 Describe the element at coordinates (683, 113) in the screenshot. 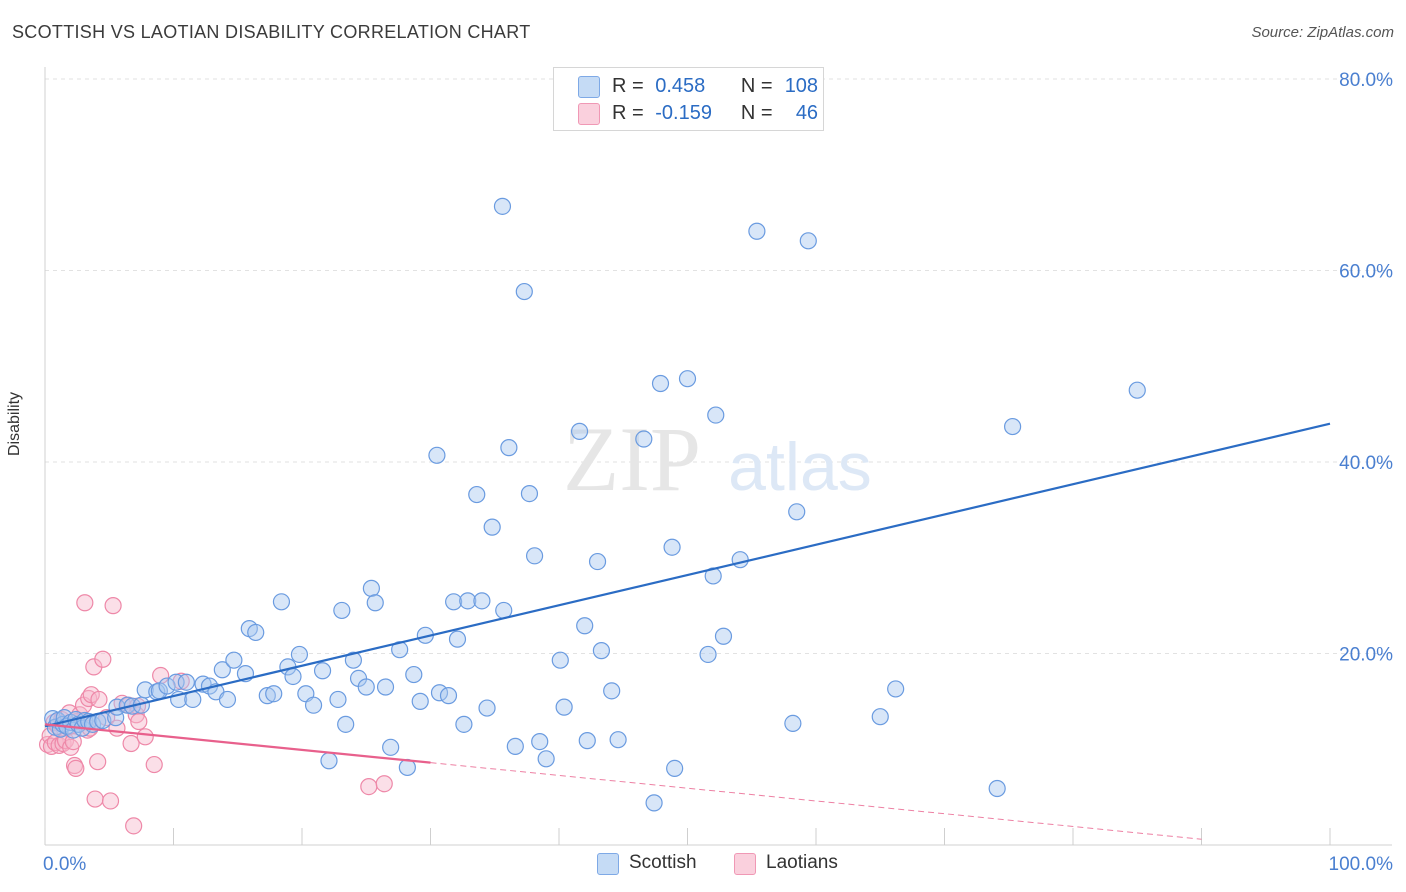

I see `r-value-laotians: -0.159` at that location.